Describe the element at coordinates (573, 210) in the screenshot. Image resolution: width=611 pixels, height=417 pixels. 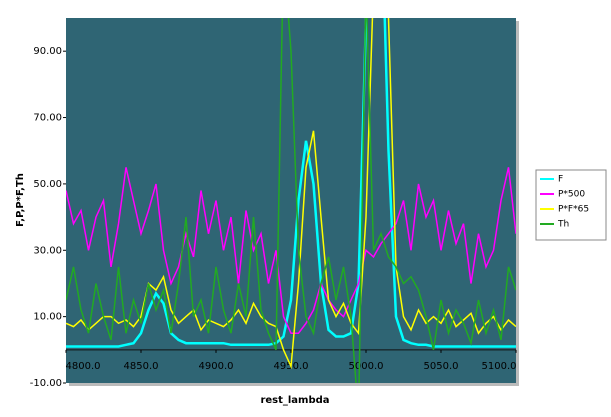
I see `legend-label: P*F*65` at that location.